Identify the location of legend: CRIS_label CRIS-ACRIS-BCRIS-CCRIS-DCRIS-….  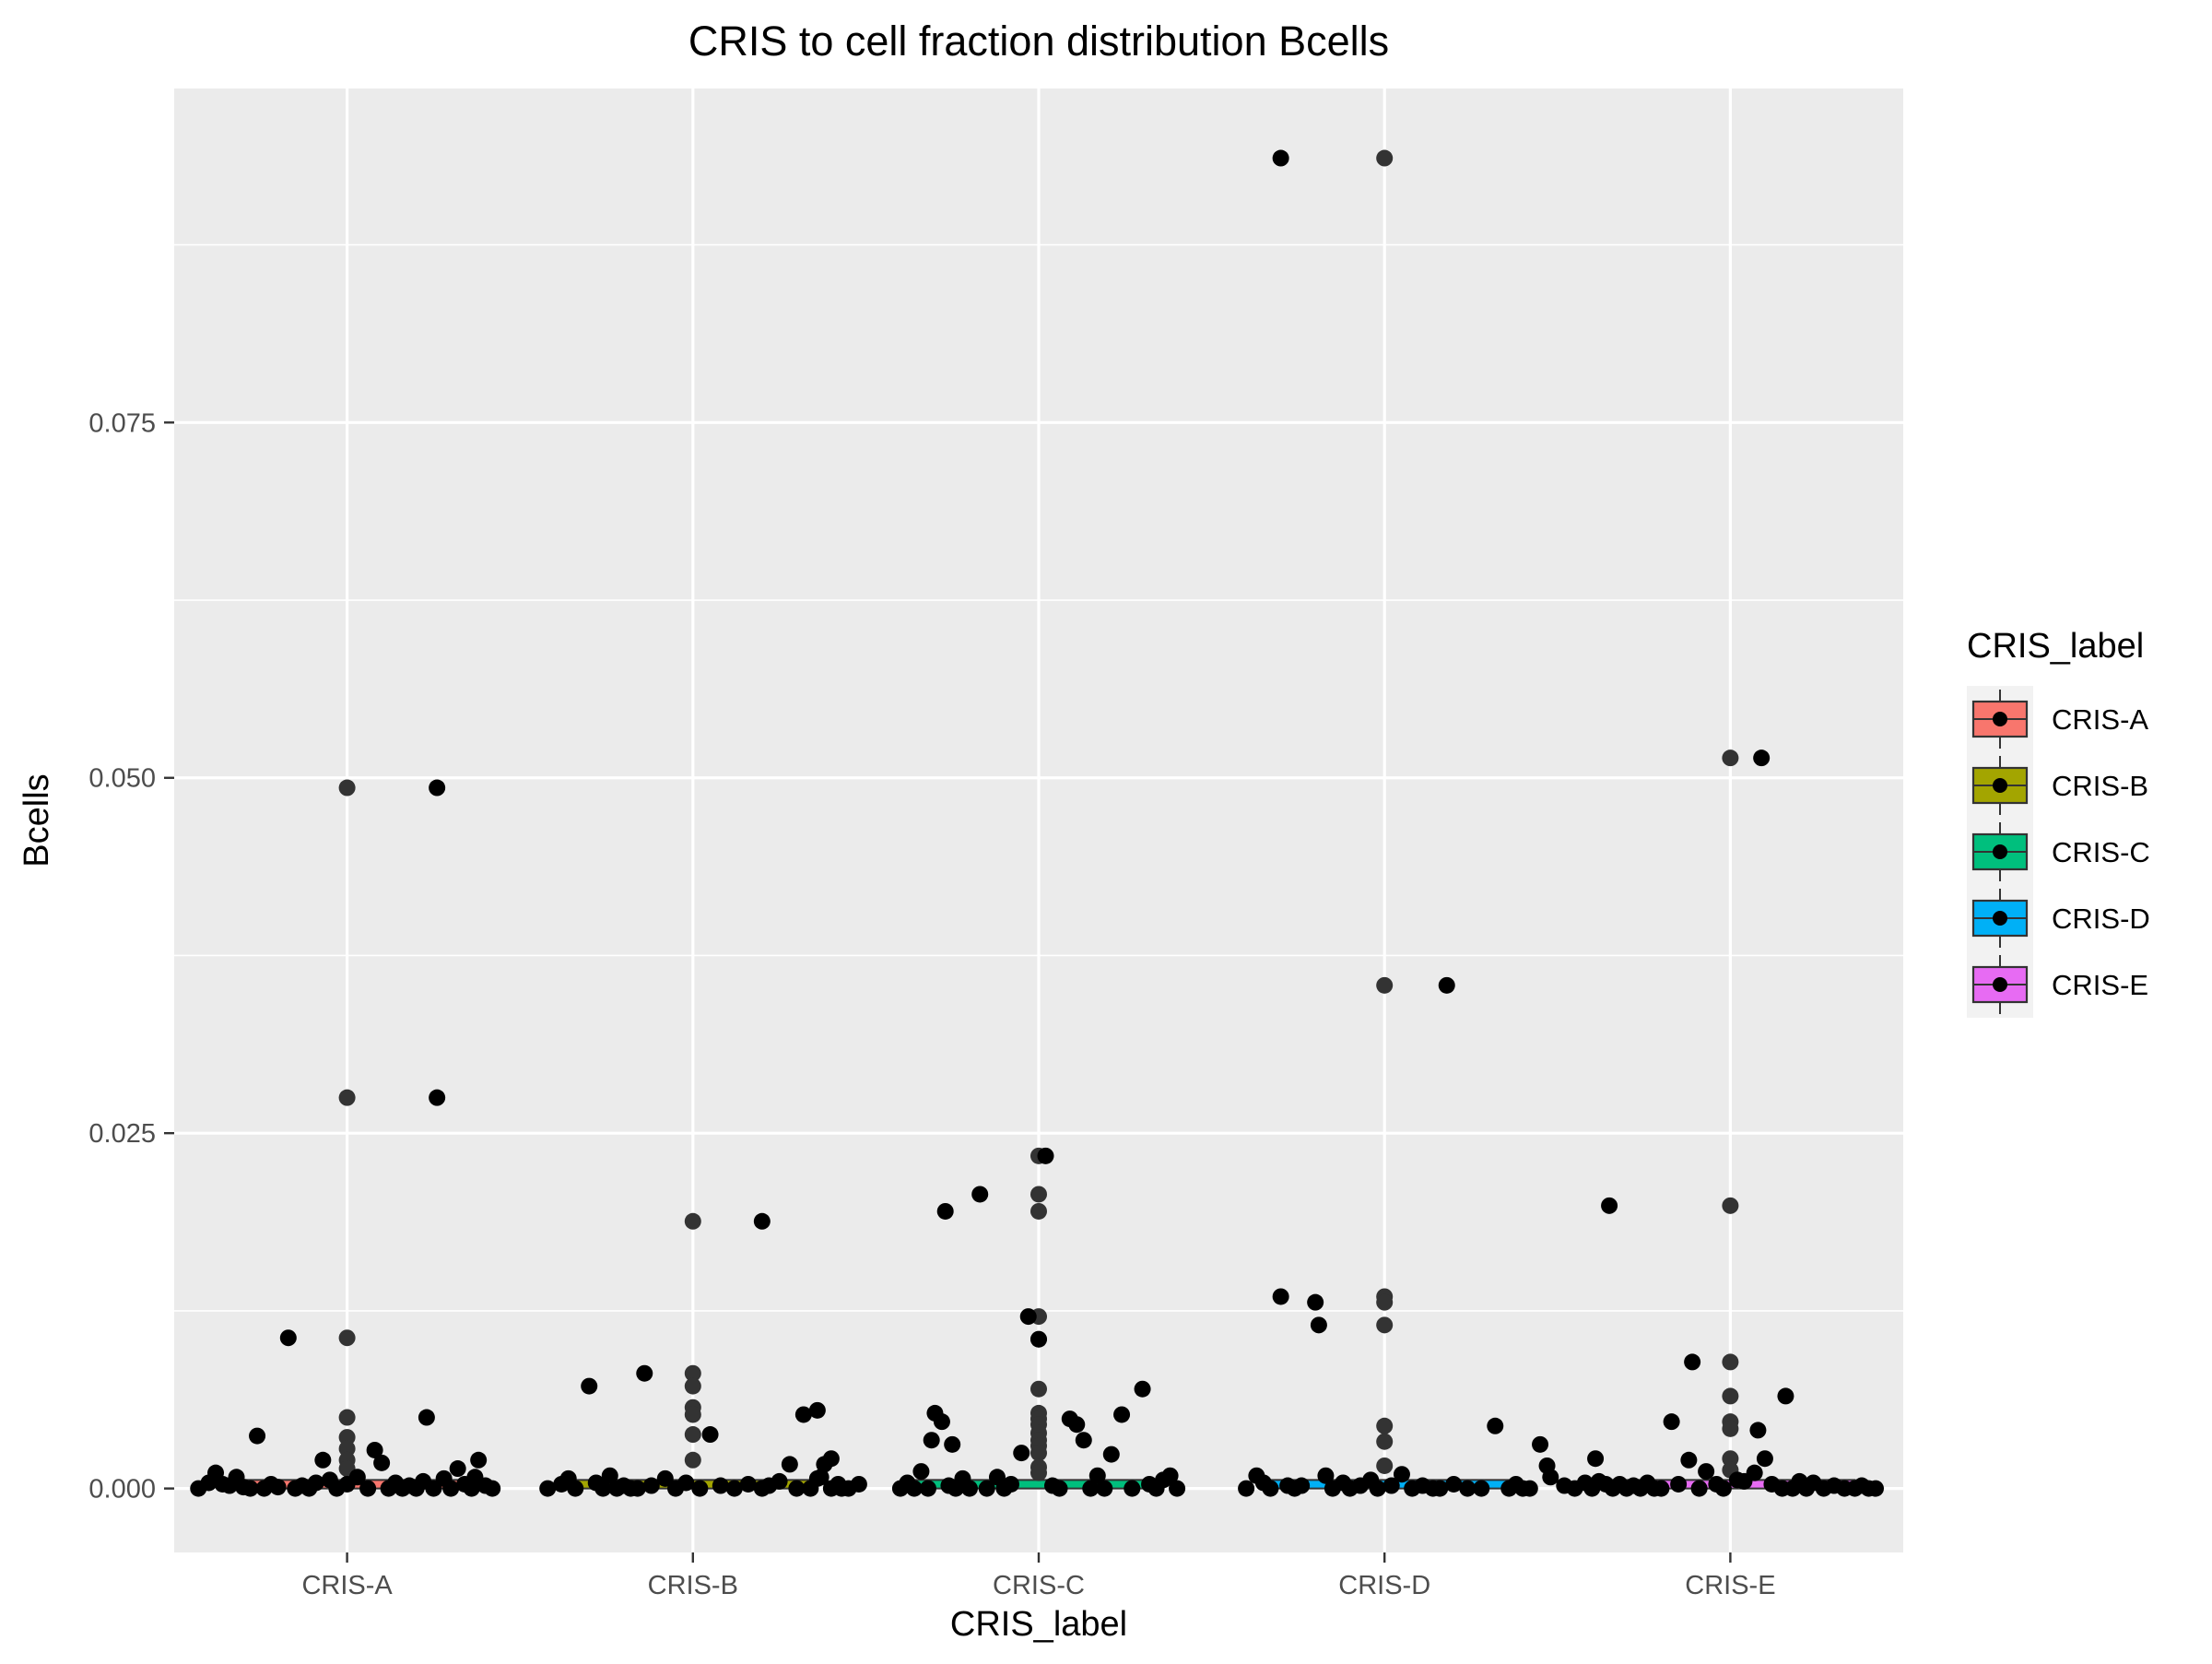
(2058, 822).